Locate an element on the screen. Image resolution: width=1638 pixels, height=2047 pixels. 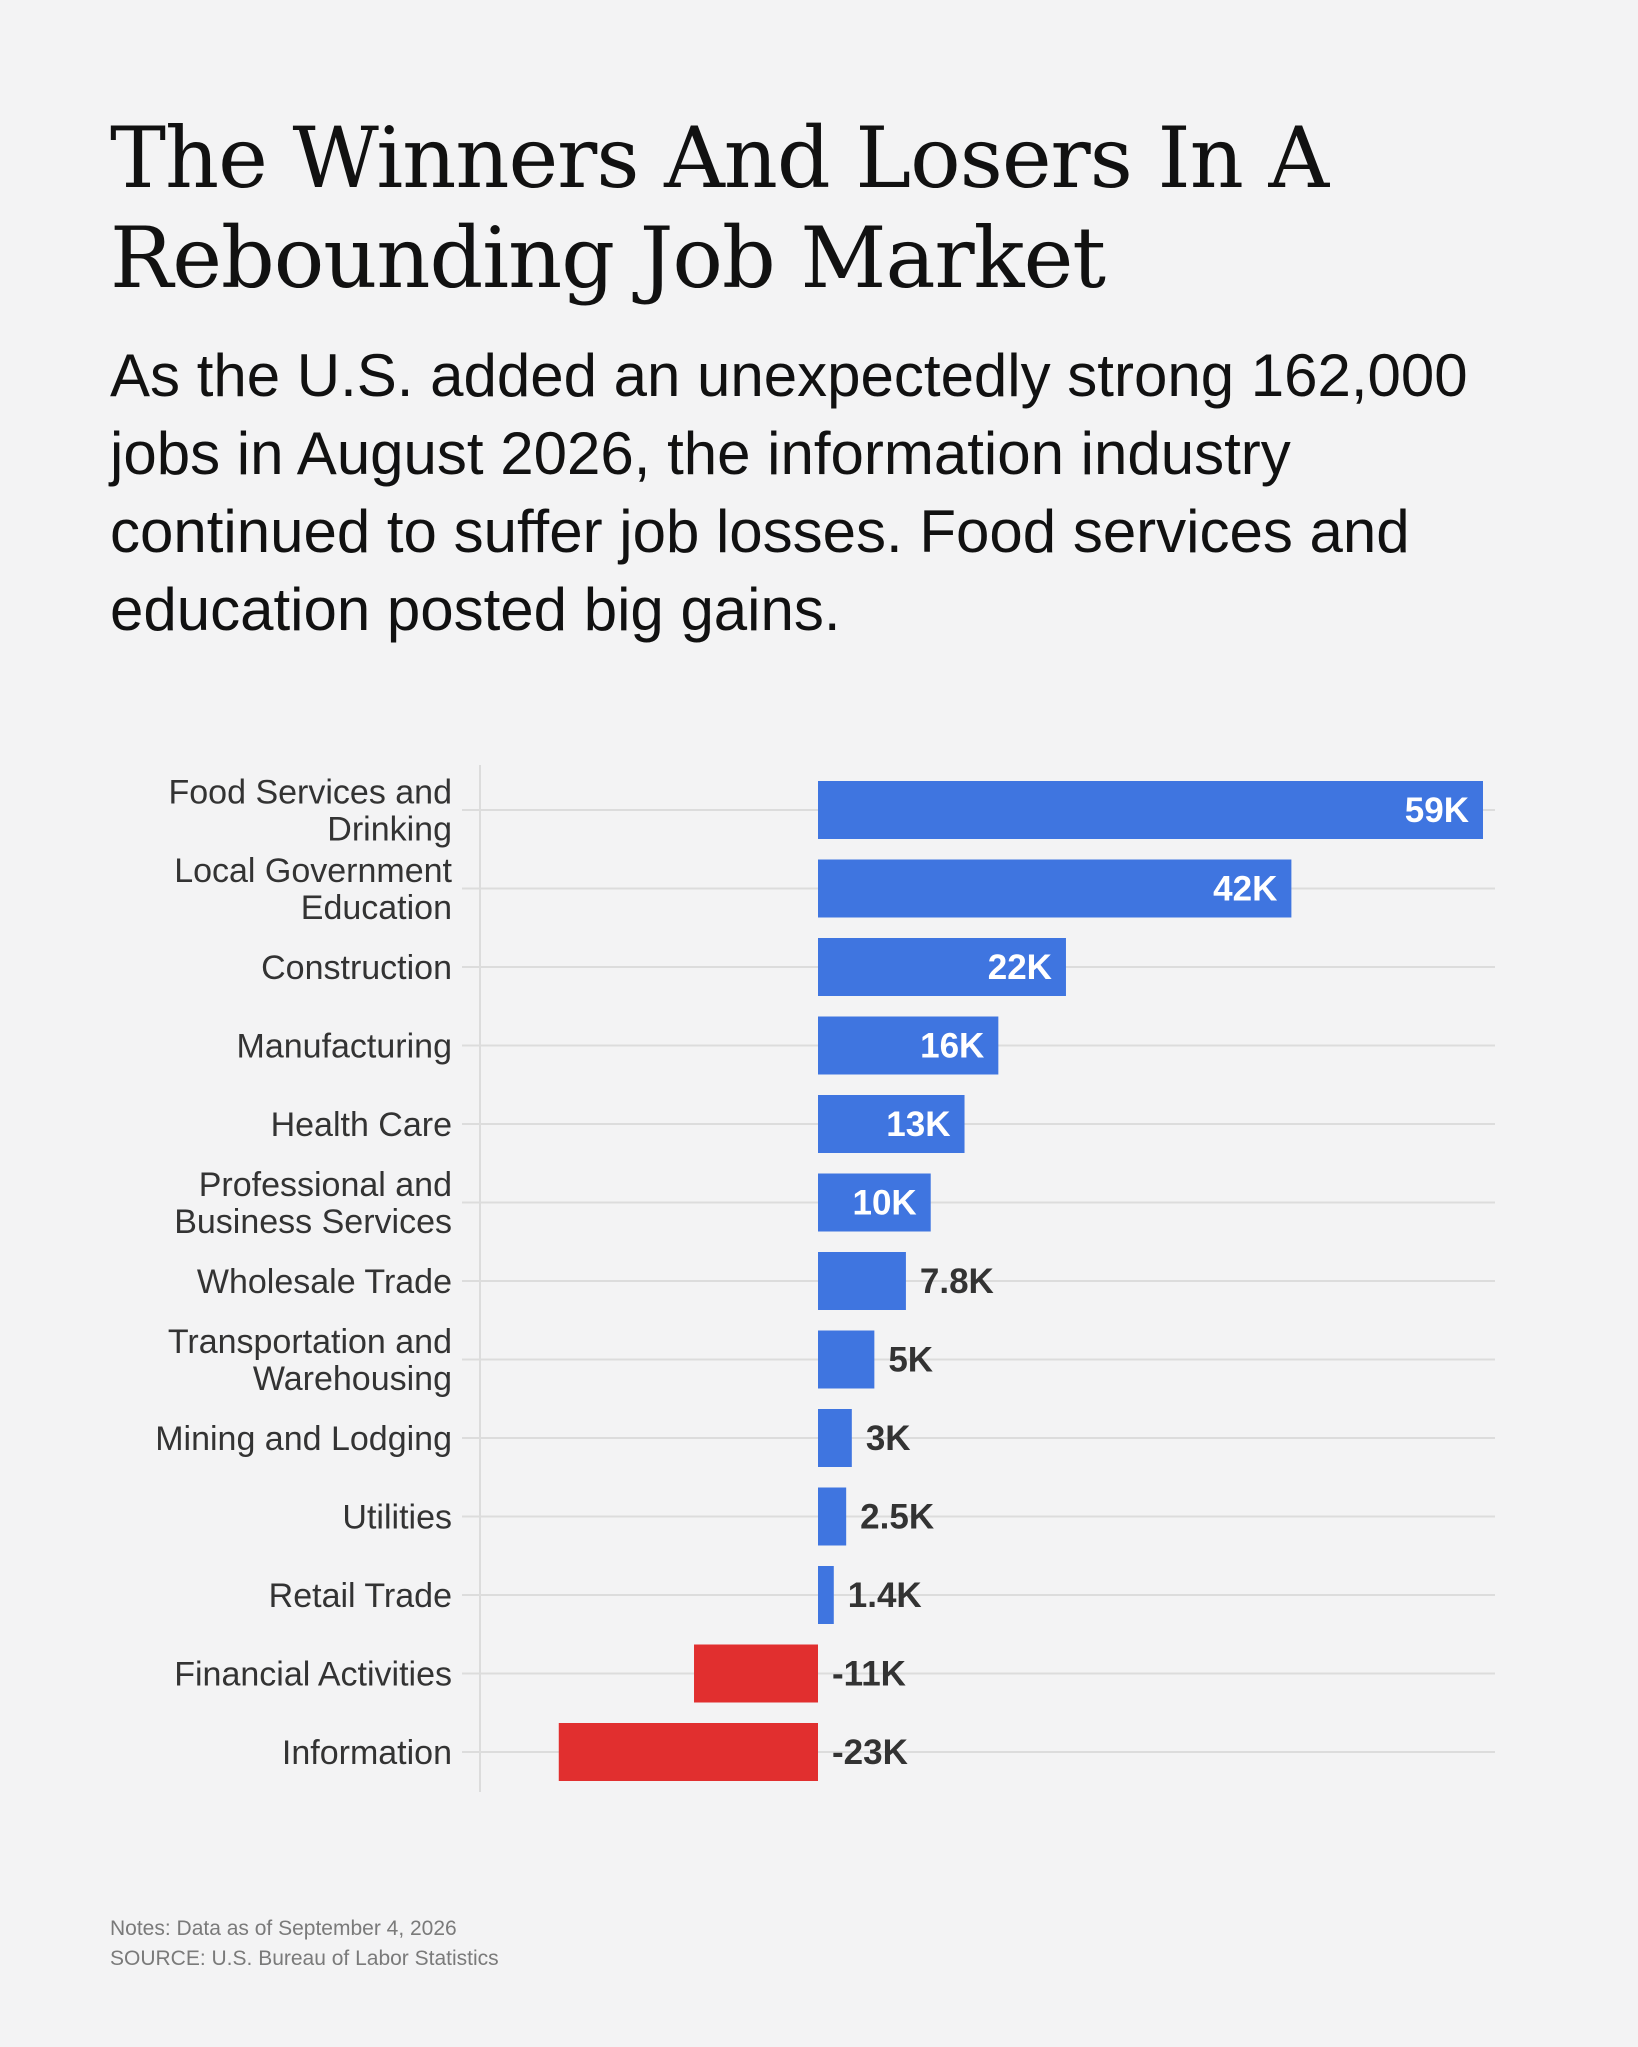
category-label-line: Manufacturing is located at coordinates (344, 1047).